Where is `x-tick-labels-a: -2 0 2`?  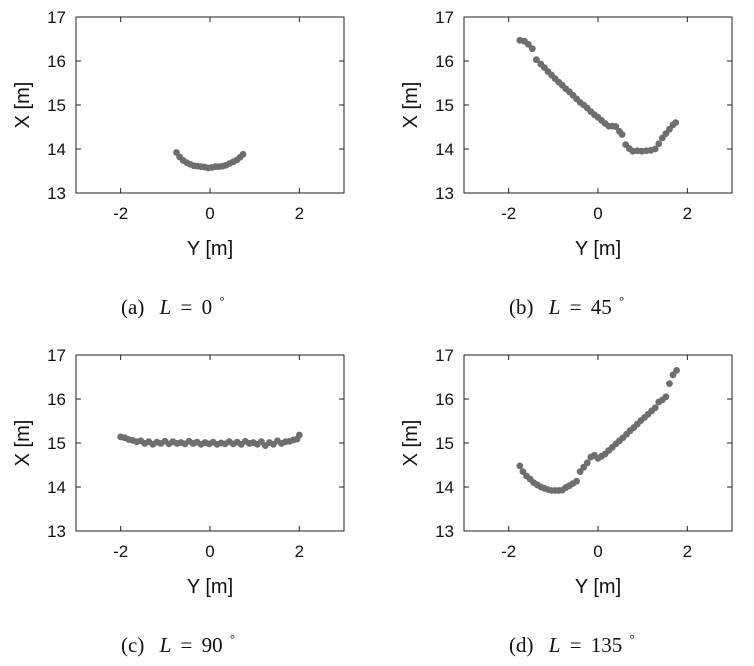 x-tick-labels-a: -2 0 2 is located at coordinates (208, 213).